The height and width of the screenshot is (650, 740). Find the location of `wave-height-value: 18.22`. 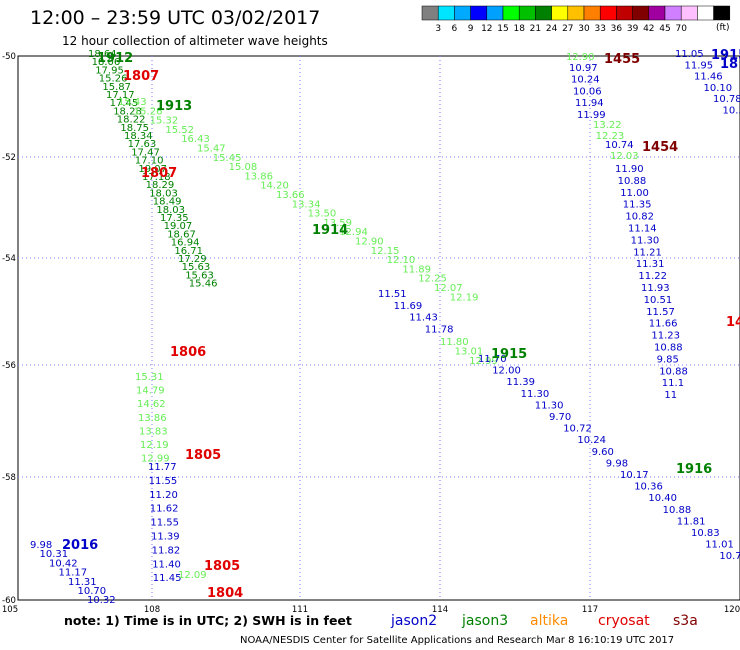

wave-height-value: 18.22 is located at coordinates (131, 120).